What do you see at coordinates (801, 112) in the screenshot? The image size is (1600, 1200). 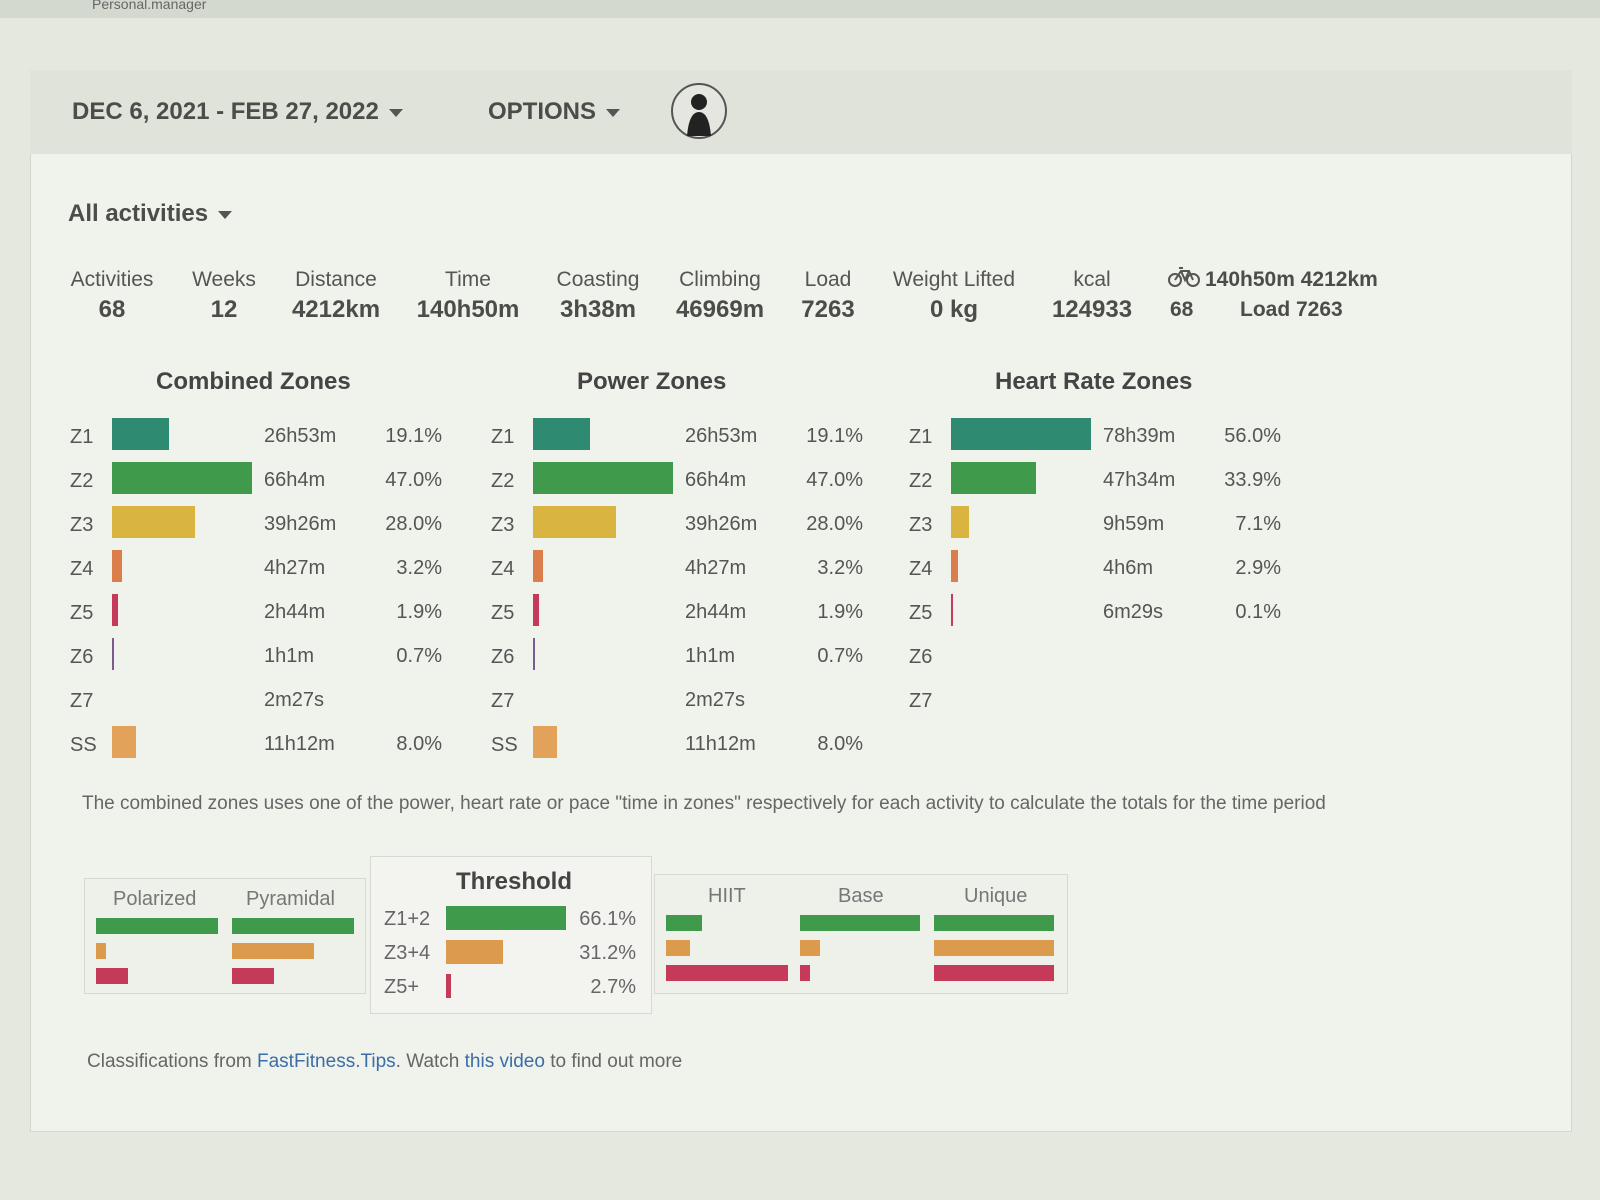 I see `top-bar` at bounding box center [801, 112].